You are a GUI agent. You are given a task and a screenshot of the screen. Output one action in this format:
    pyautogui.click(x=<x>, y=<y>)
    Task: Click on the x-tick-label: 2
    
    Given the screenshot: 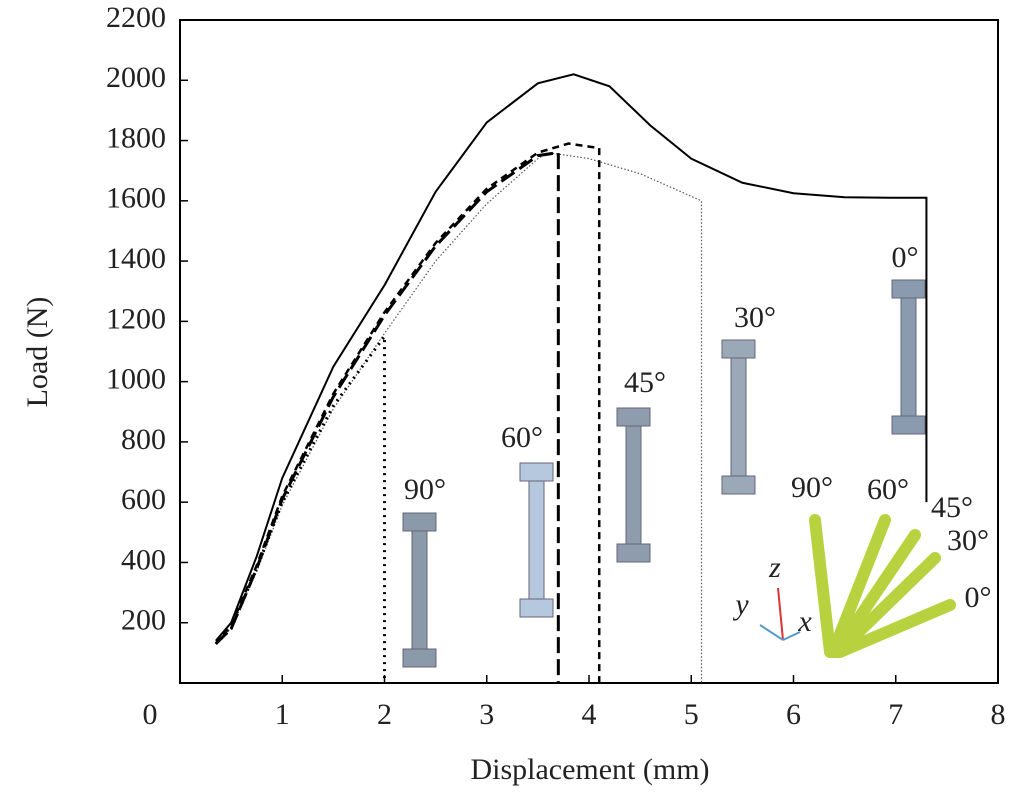 What is the action you would take?
    pyautogui.click(x=384, y=714)
    